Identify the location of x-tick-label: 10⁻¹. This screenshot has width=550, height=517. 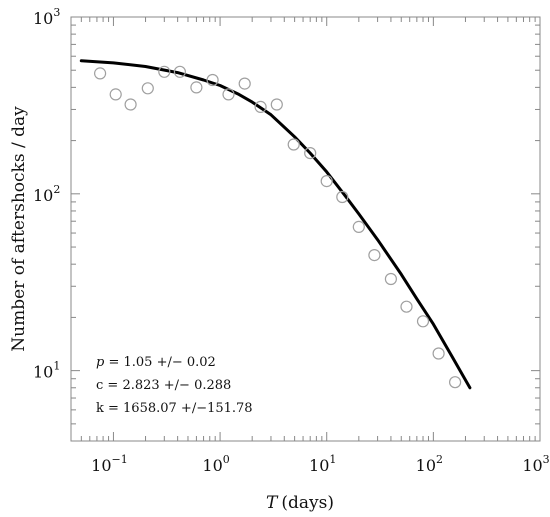
(109, 464).